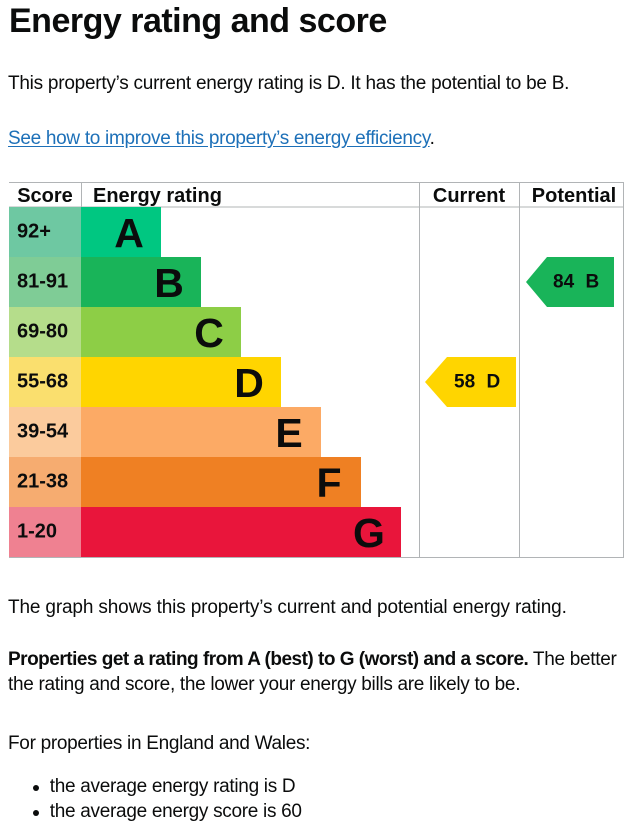 The width and height of the screenshot is (636, 830). Describe the element at coordinates (564, 281) in the screenshot. I see `svg-text: 84` at that location.